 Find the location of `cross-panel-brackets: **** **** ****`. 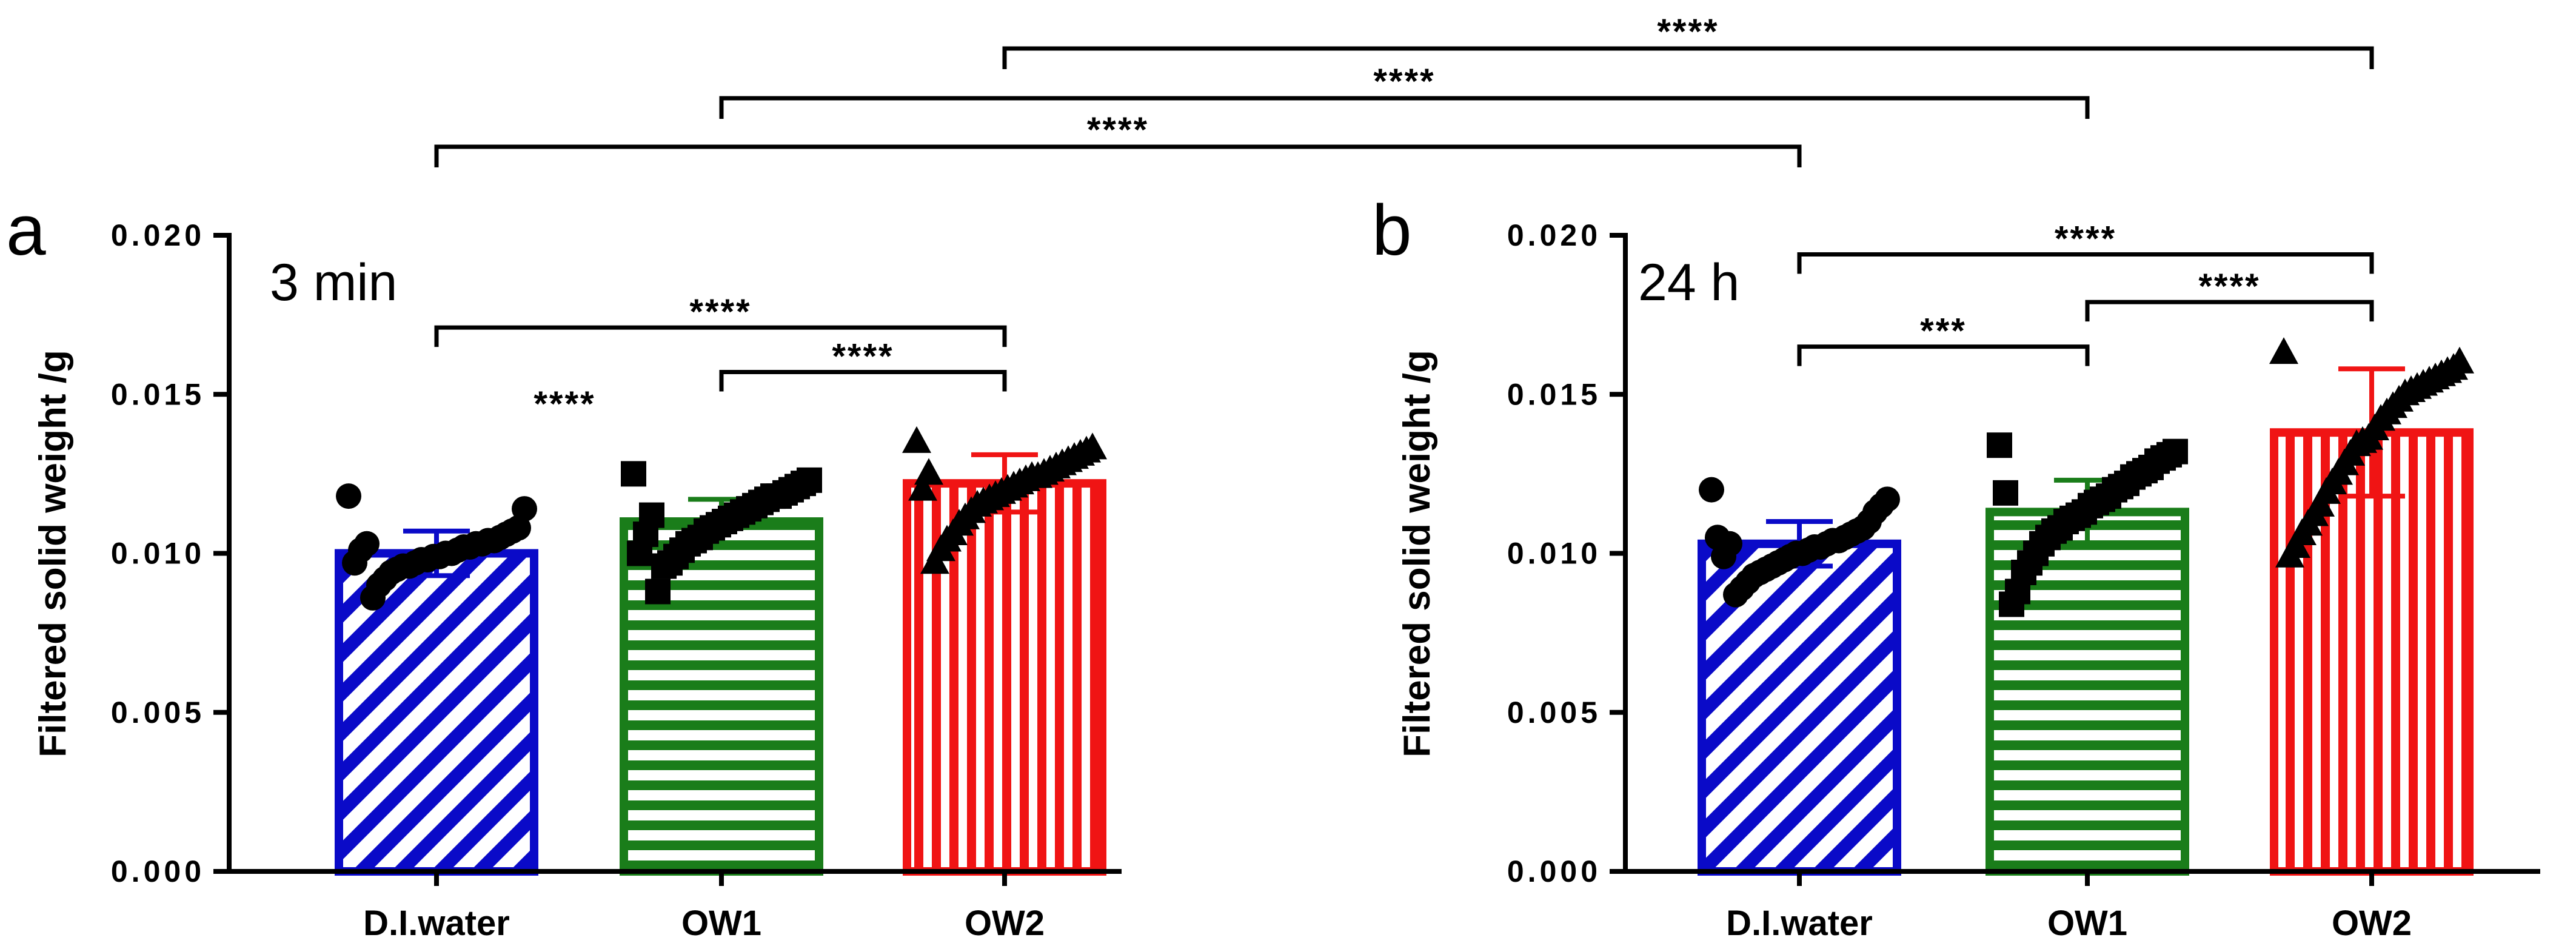

cross-panel-brackets: **** **** **** is located at coordinates (1404, 89).